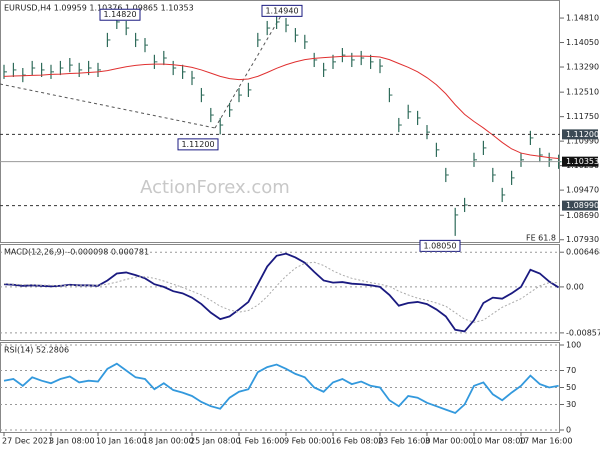  I want to click on annotation-label: 1.14940, so click(281, 10).